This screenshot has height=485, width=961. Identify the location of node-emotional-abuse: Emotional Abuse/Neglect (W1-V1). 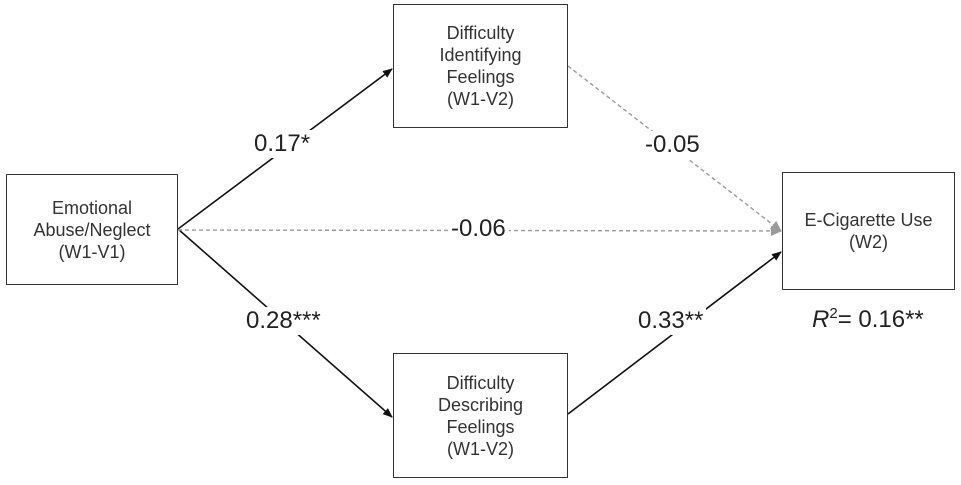
(92, 229).